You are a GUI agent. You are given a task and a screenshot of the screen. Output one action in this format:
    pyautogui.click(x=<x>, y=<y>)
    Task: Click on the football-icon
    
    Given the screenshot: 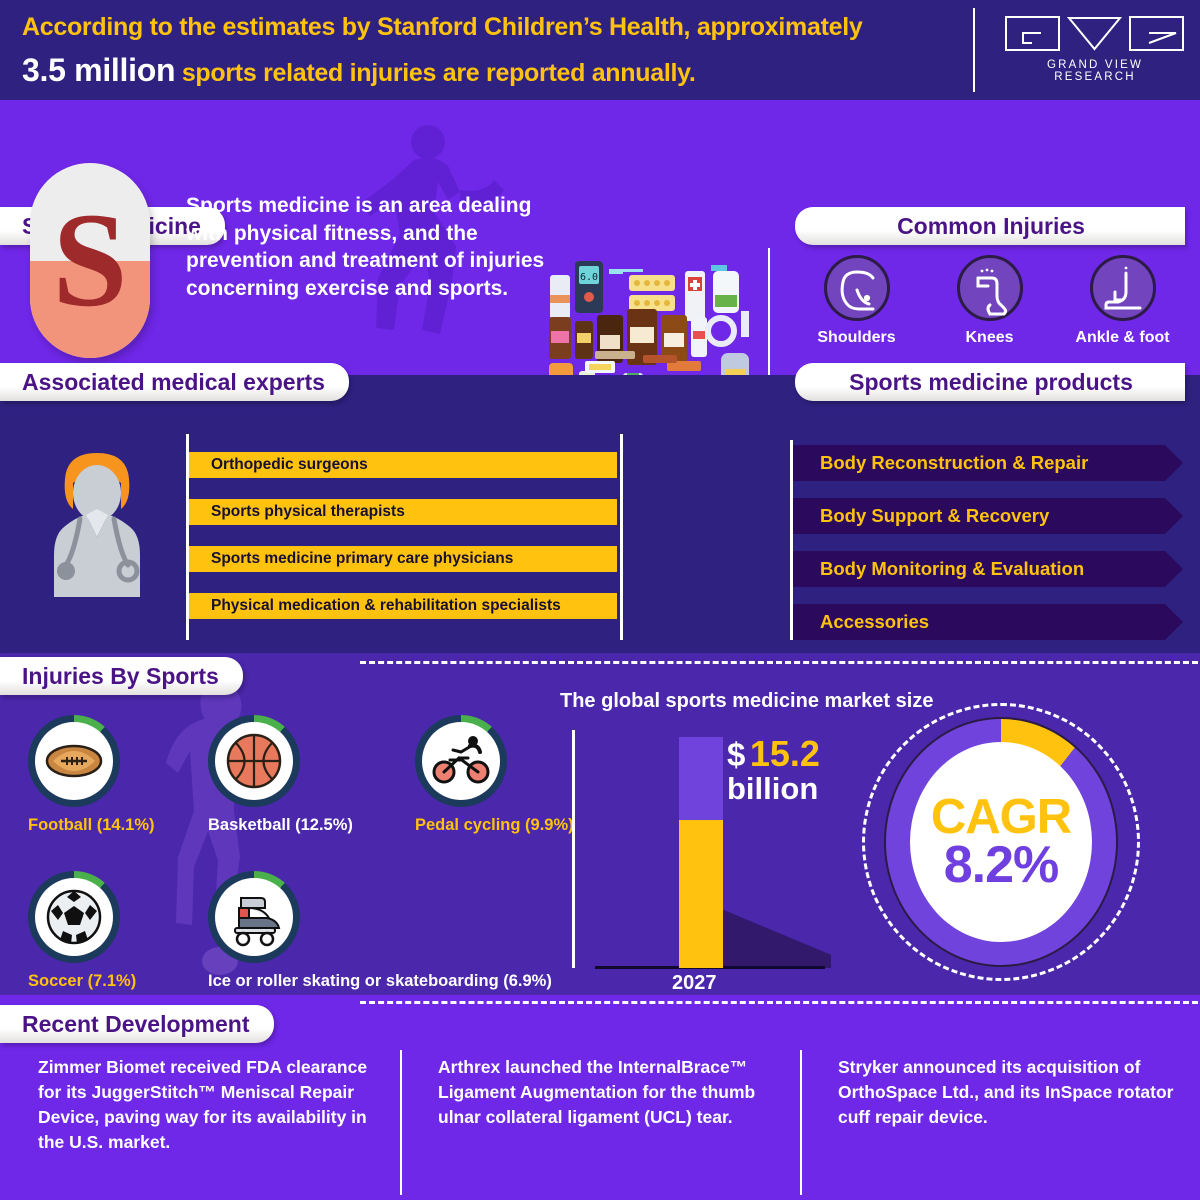 What is the action you would take?
    pyautogui.click(x=74, y=761)
    